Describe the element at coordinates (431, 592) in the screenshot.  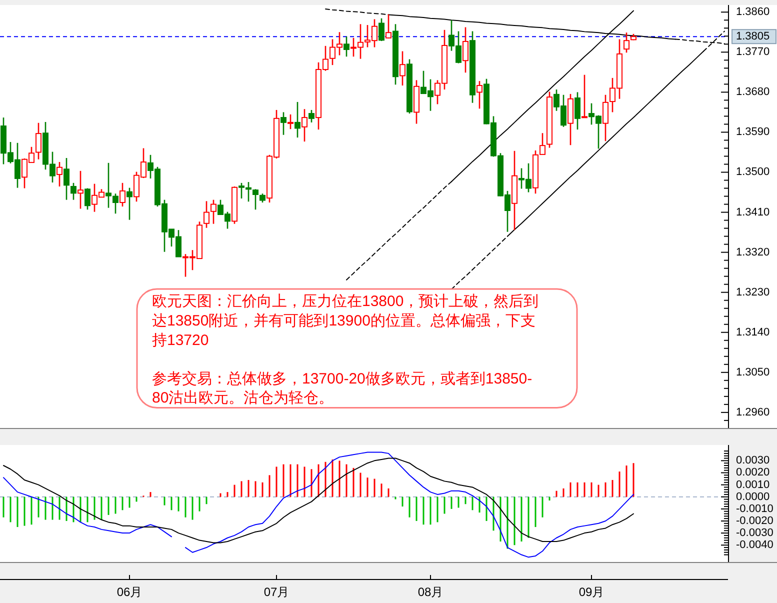
I see `x-tick-label: 08月` at that location.